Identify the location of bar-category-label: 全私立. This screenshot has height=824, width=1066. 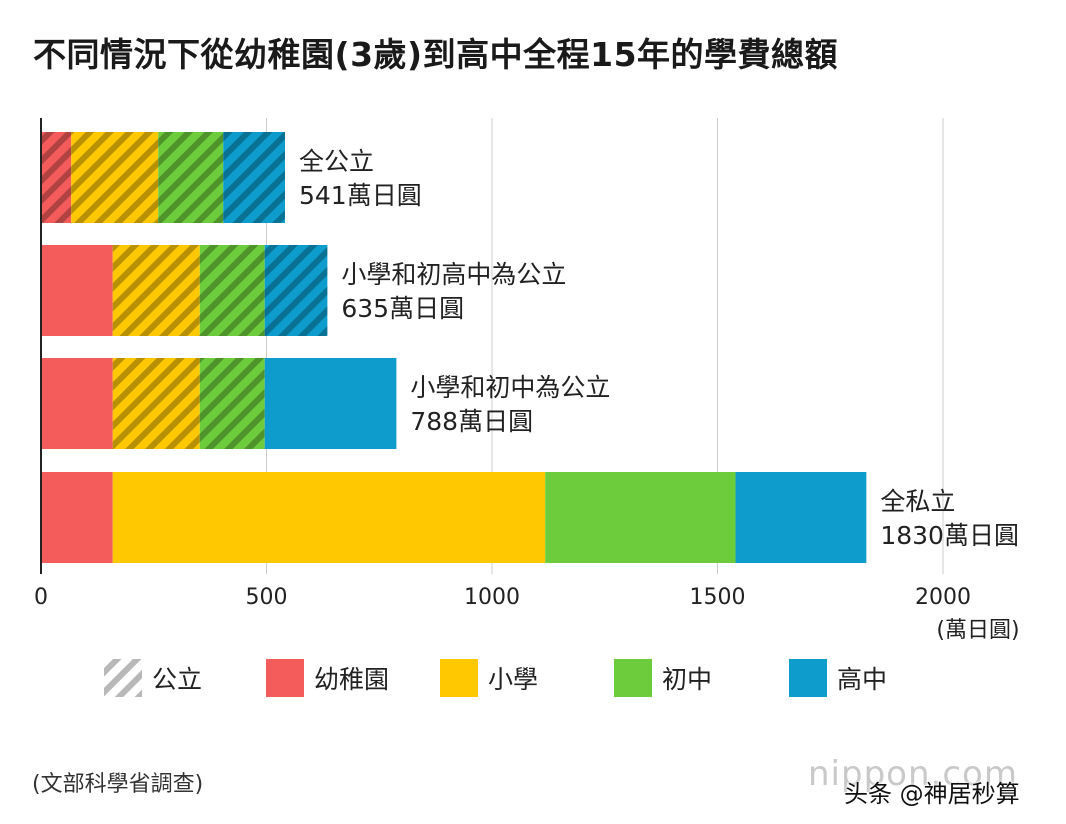
(917, 501).